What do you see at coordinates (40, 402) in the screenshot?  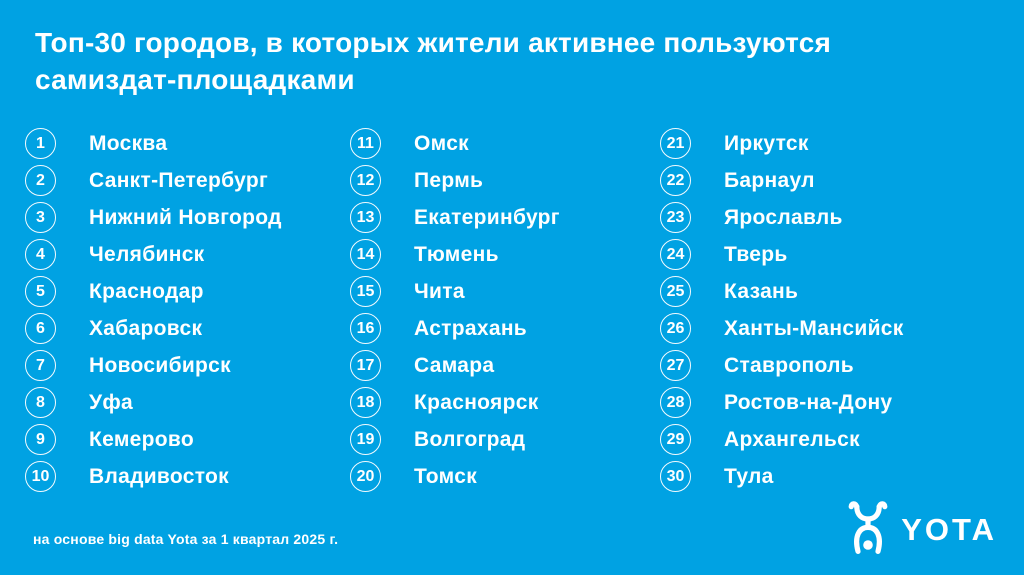 I see `rank-badge: 8` at bounding box center [40, 402].